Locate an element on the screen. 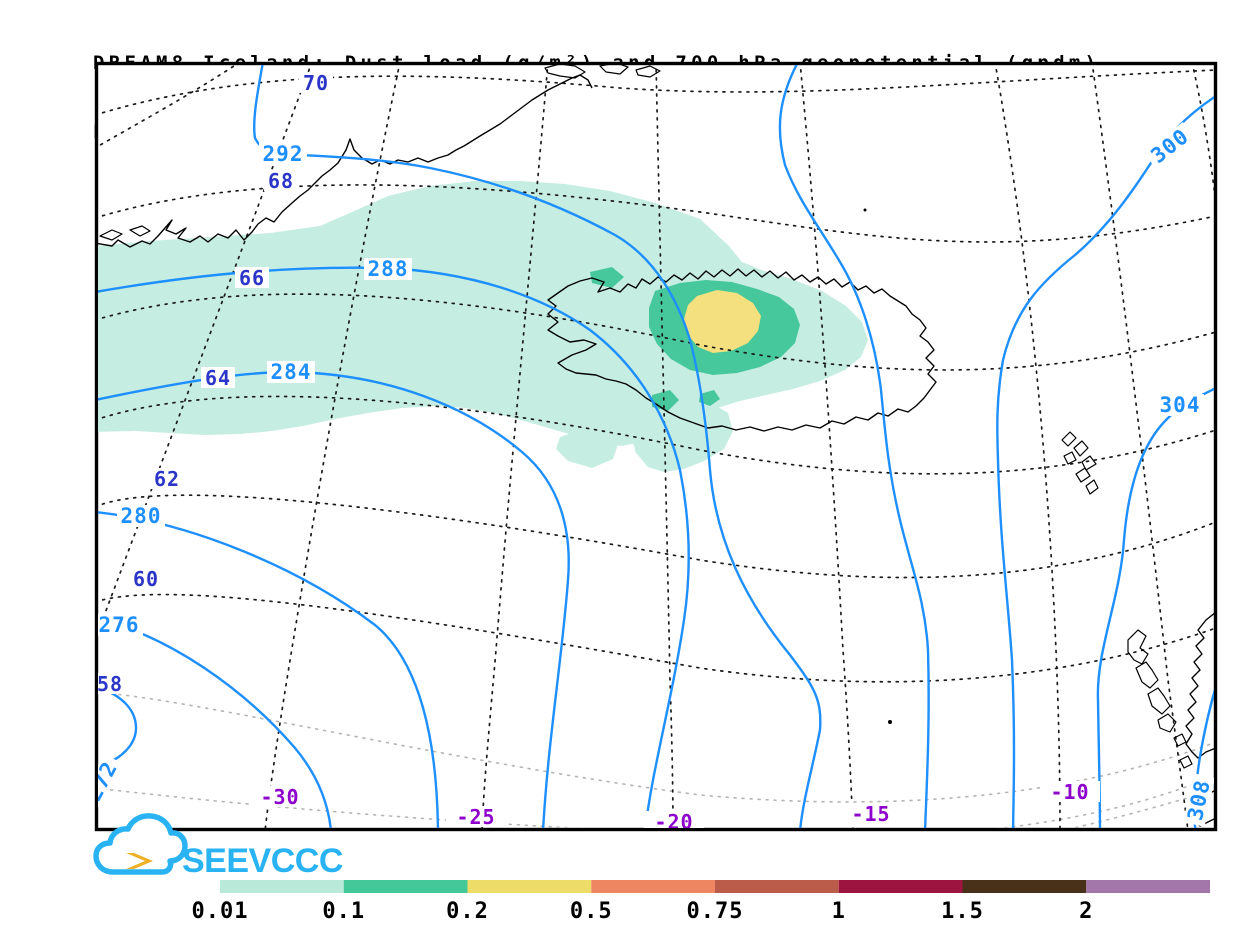 Image resolution: width=1238 pixels, height=925 pixels. faroe-islands is located at coordinates (1080, 463).